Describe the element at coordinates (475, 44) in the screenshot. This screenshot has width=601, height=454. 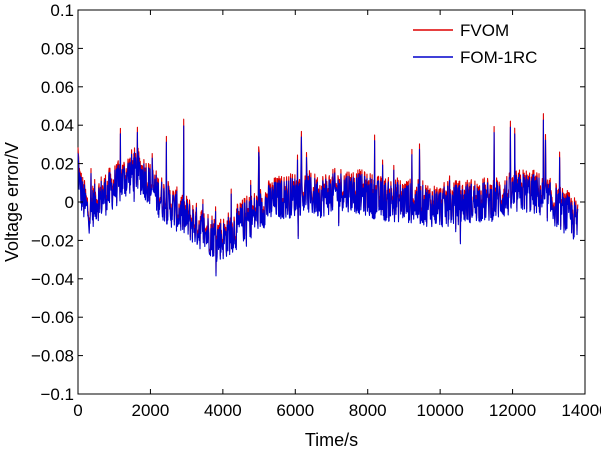
I see `legend: FVOM FOM-1RC` at that location.